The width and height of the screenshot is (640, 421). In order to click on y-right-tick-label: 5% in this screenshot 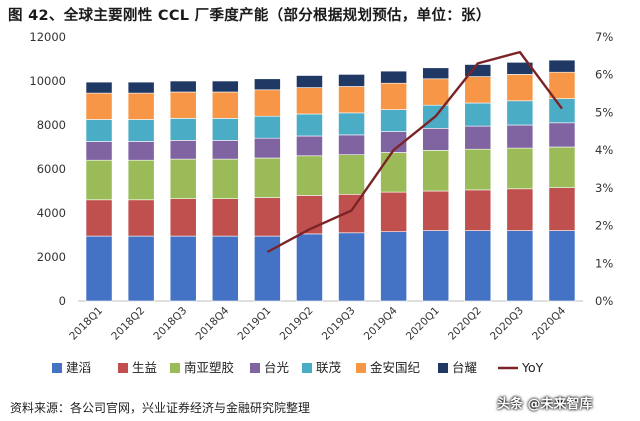, I will do `click(604, 112)`.